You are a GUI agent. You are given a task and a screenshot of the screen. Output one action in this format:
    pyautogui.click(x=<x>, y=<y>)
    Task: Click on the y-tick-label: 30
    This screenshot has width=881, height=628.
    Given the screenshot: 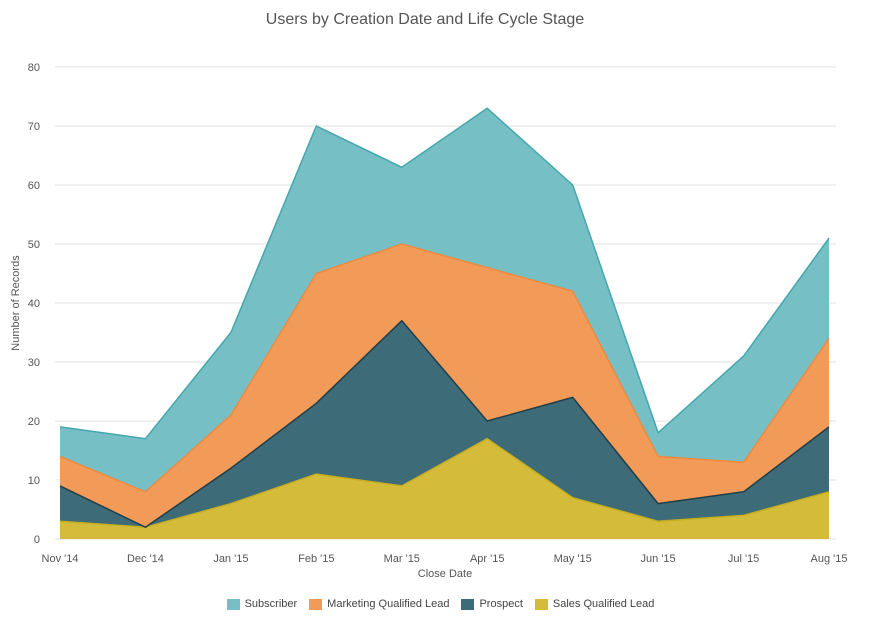 What is the action you would take?
    pyautogui.click(x=34, y=363)
    